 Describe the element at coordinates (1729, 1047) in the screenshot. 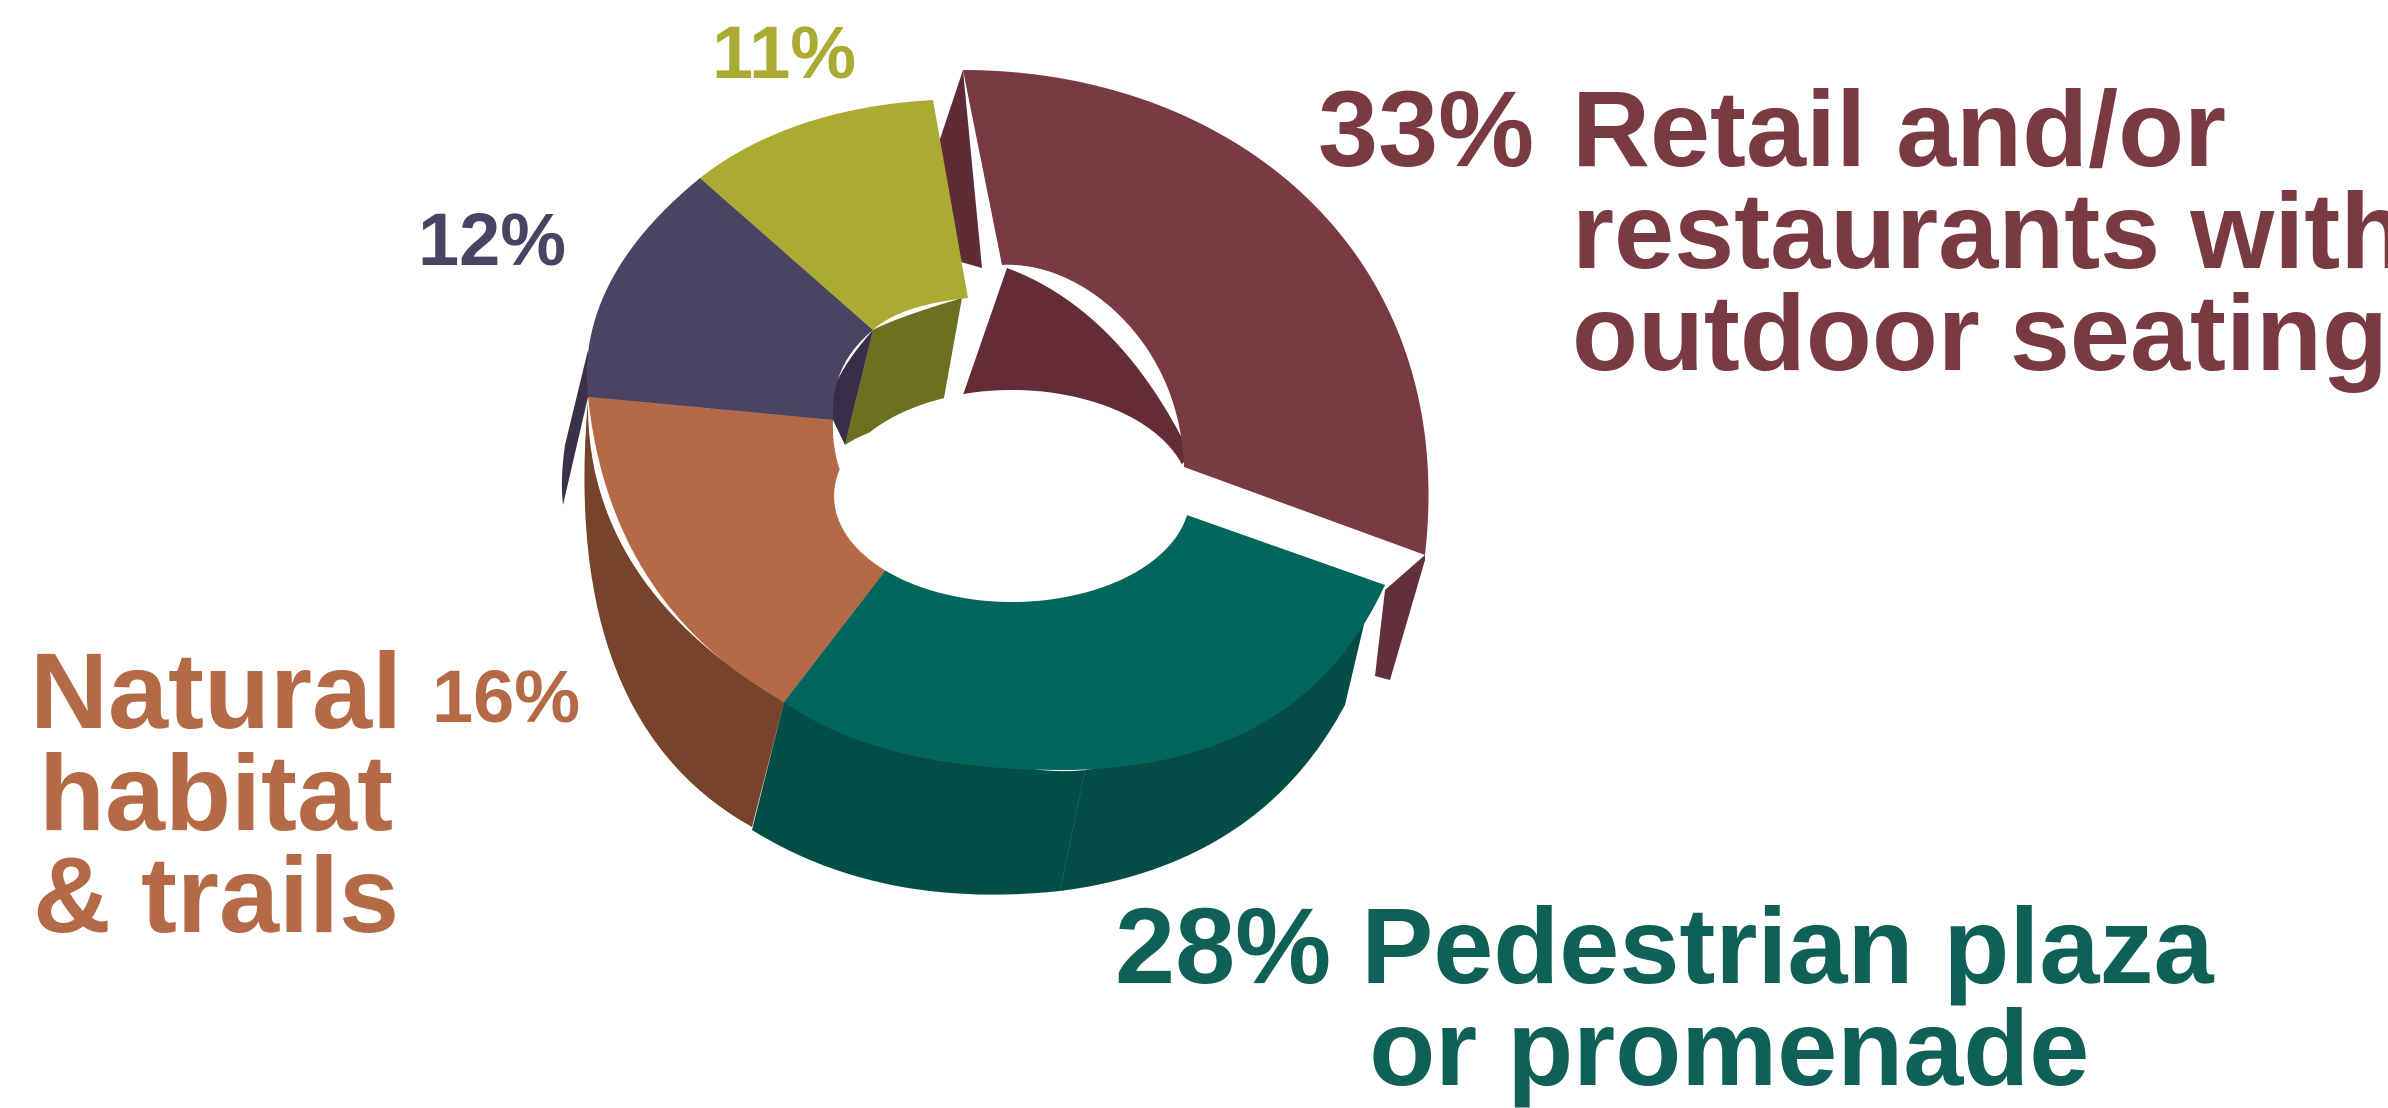

I see `pedestrian-label-line-2: or promenade` at that location.